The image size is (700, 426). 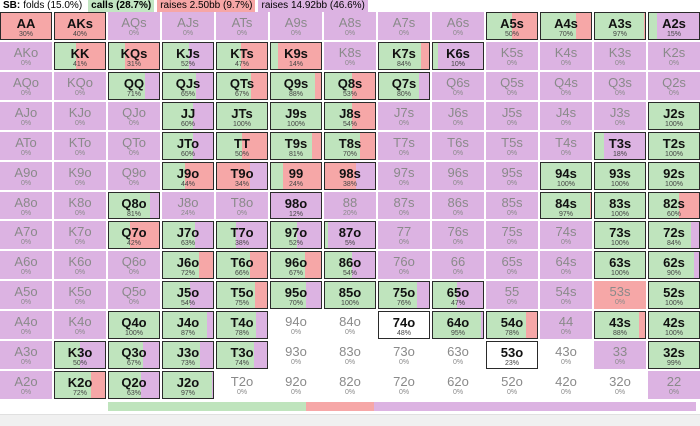 I want to click on hand-cell: 73s 100%, so click(x=620, y=235).